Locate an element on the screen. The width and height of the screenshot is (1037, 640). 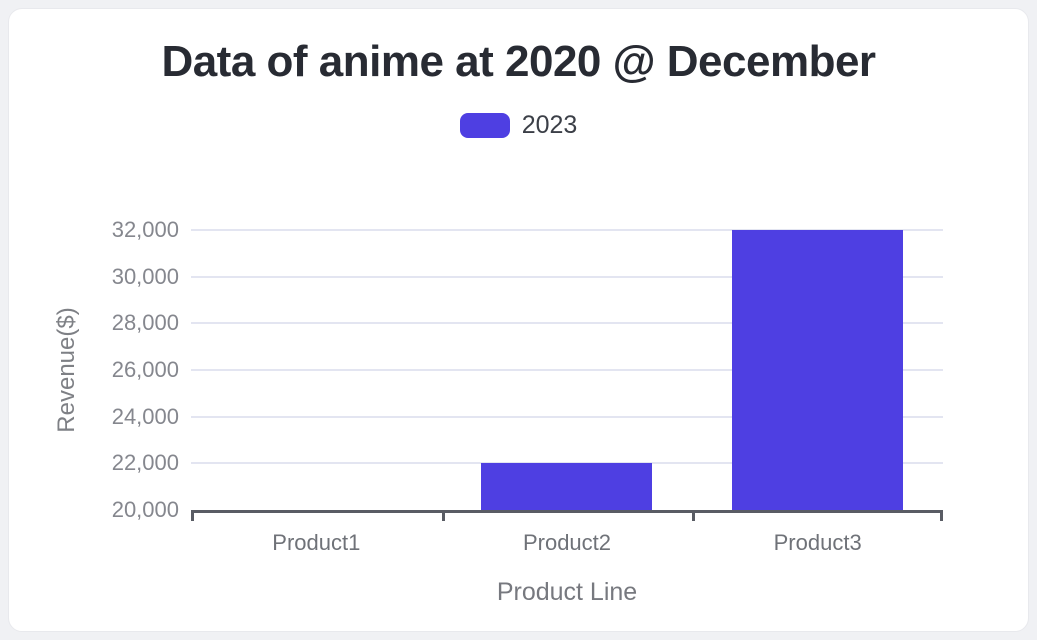
y-tick-label-30000: 30,000 is located at coordinates (145, 276).